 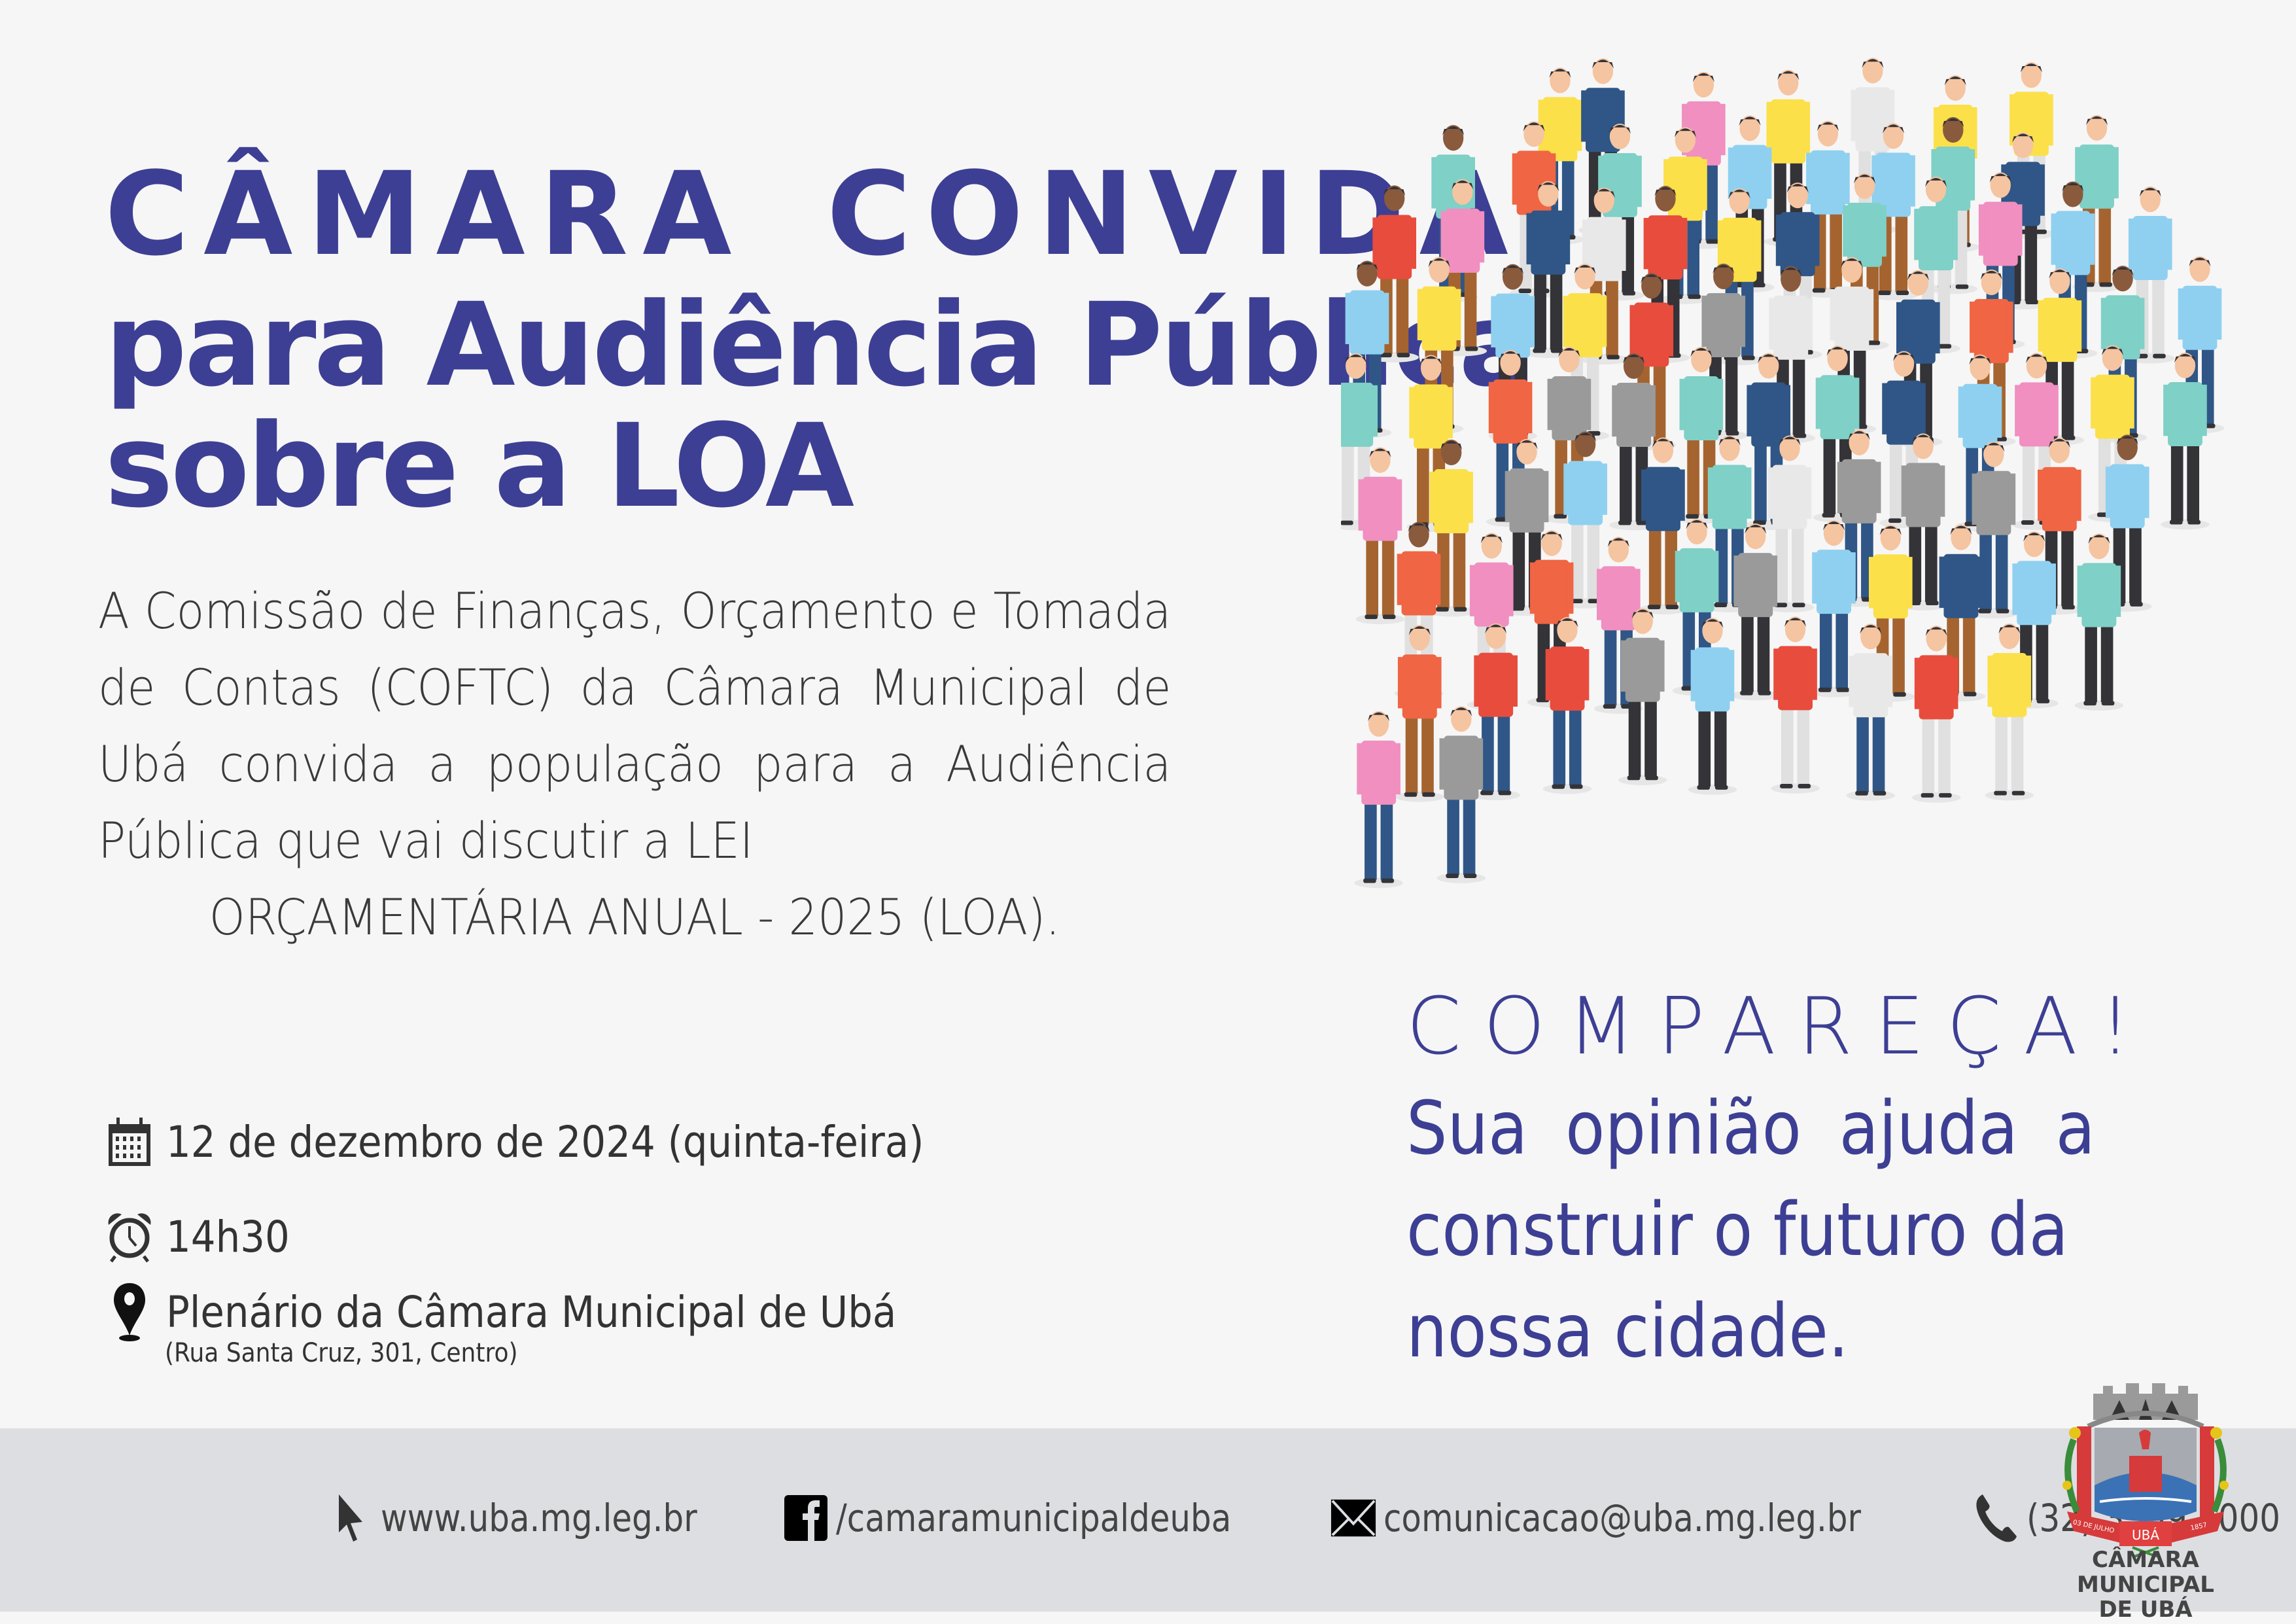 I want to click on alarm-clock-icon, so click(x=129, y=1236).